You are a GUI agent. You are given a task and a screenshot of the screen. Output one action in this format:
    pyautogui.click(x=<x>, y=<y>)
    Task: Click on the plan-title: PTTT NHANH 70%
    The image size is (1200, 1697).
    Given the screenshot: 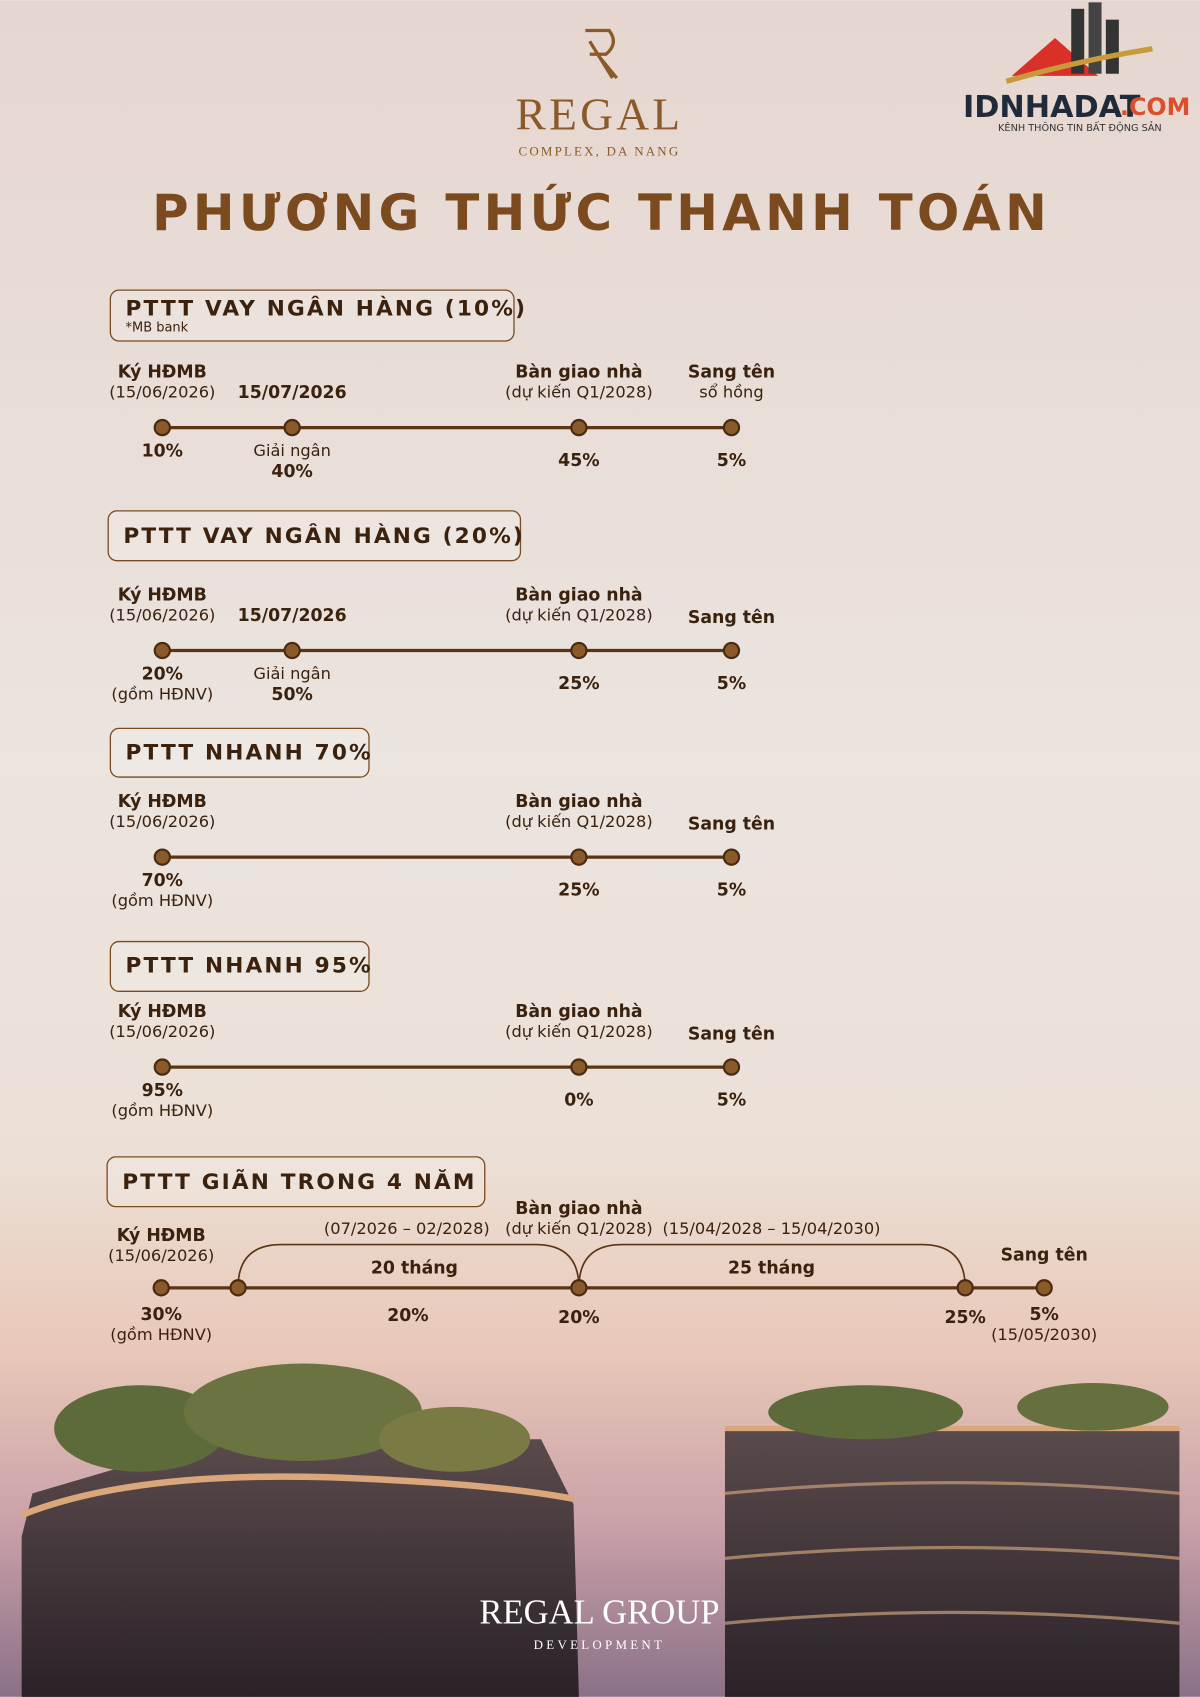 What is the action you would take?
    pyautogui.click(x=249, y=752)
    